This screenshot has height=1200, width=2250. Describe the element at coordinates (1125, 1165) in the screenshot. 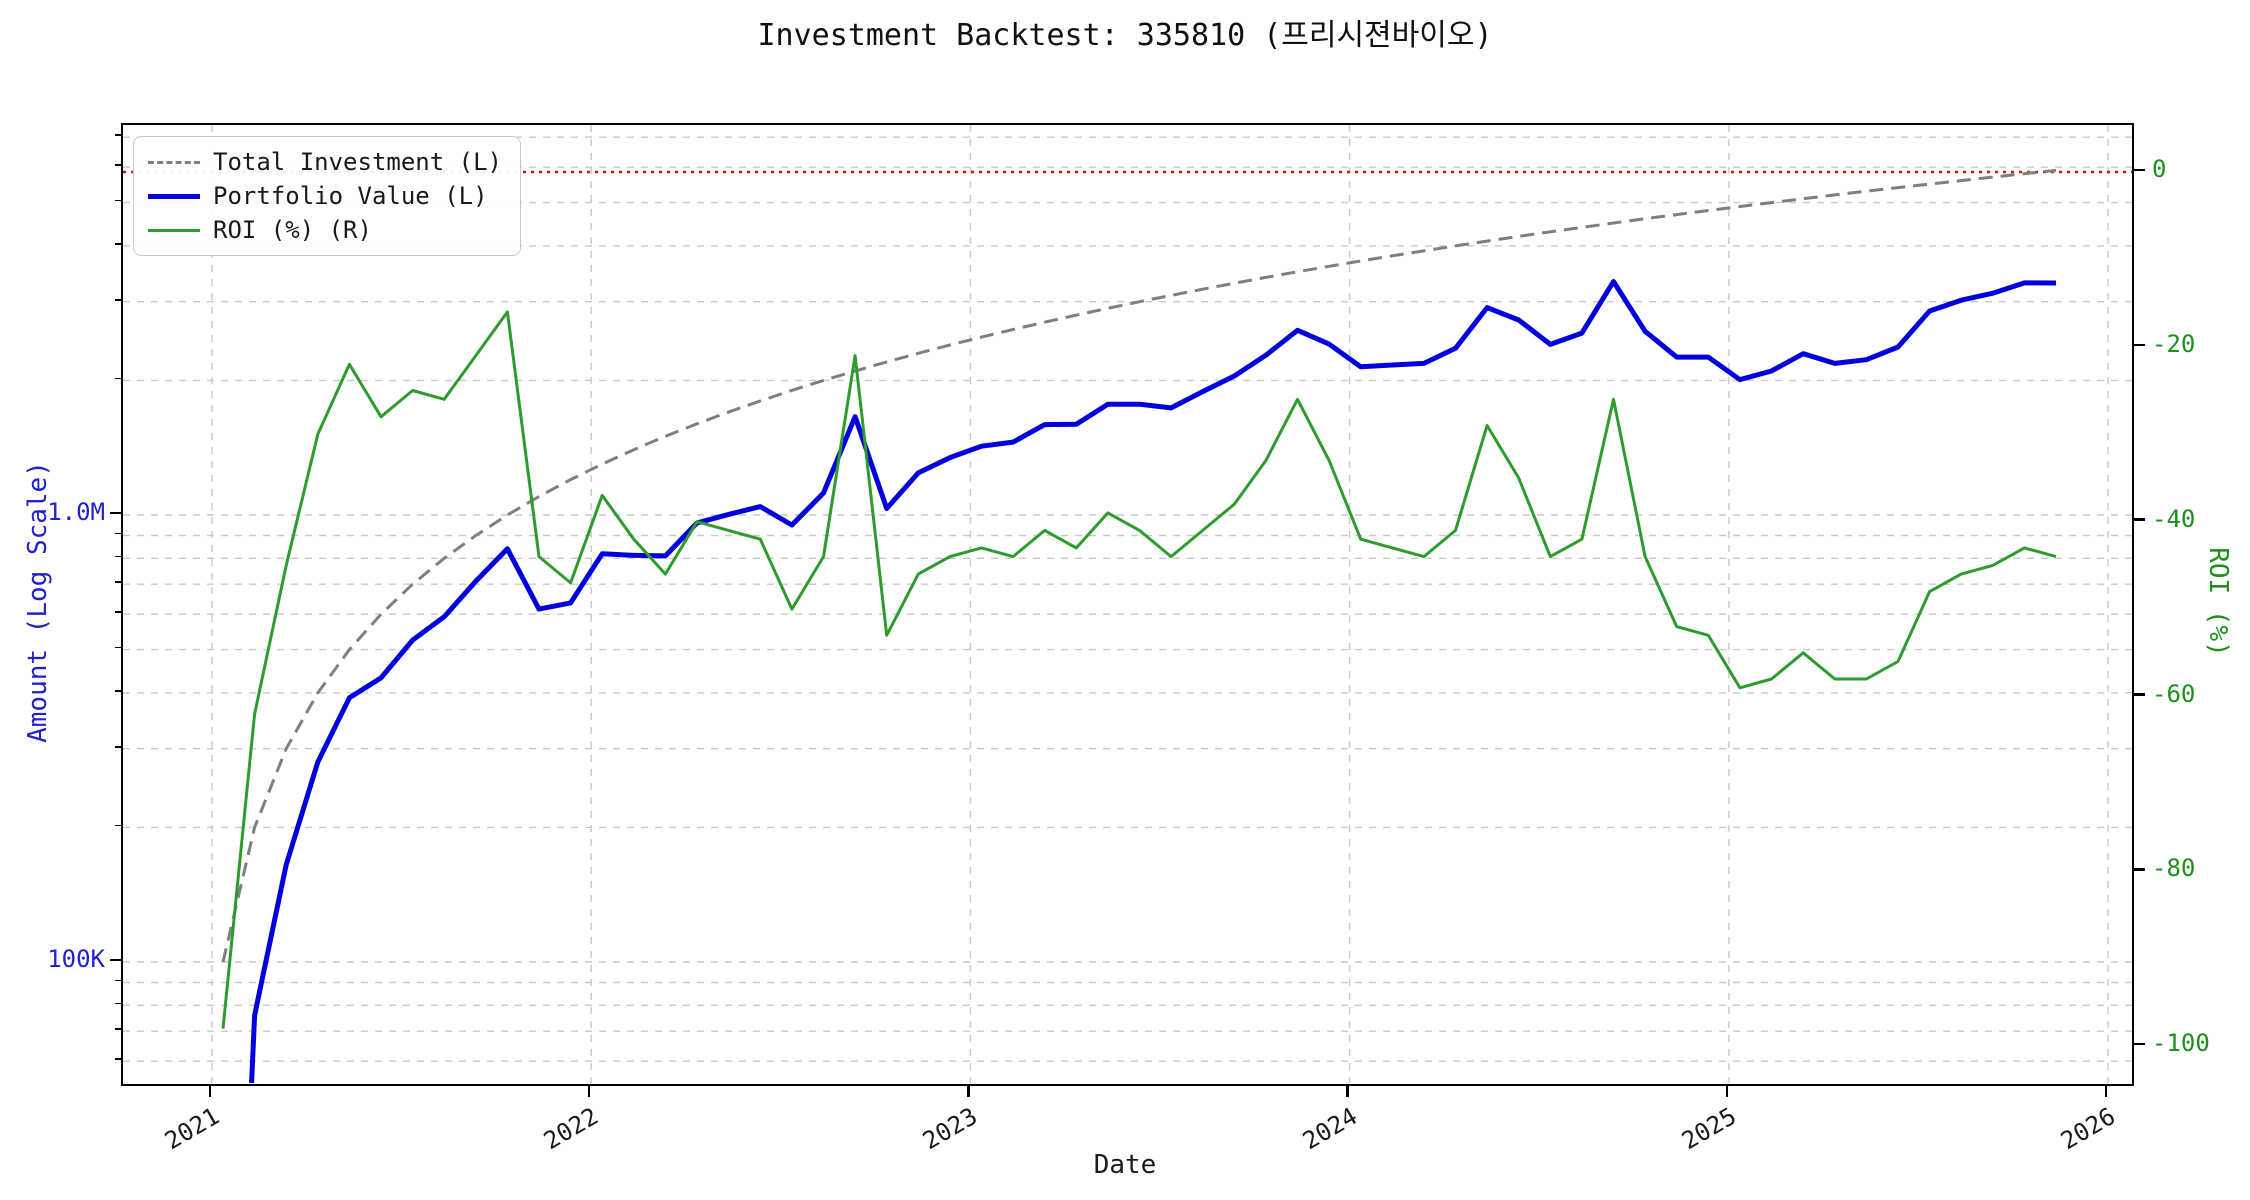

I see `x-axis-label: Date` at that location.